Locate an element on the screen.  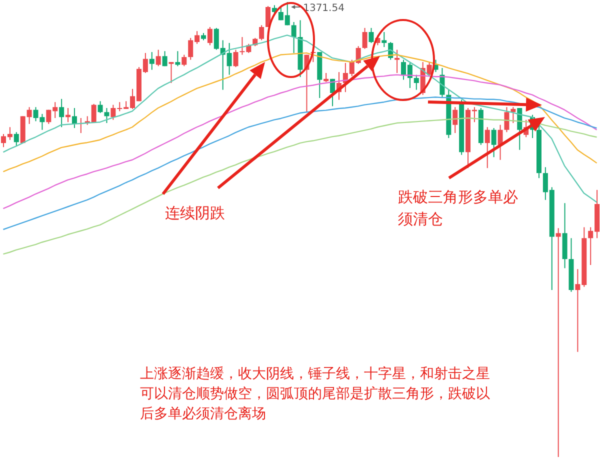
annotation: 跌破三角形多单必须清仓 is located at coordinates (458, 208).